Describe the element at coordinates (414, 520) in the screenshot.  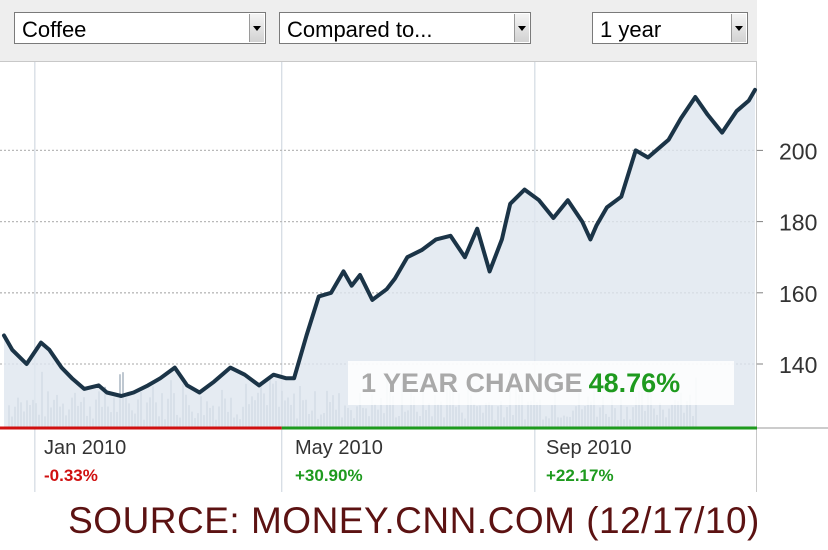
I see `source-caption: SOURCE: MONEY.CNN.COM (12/17/10)` at that location.